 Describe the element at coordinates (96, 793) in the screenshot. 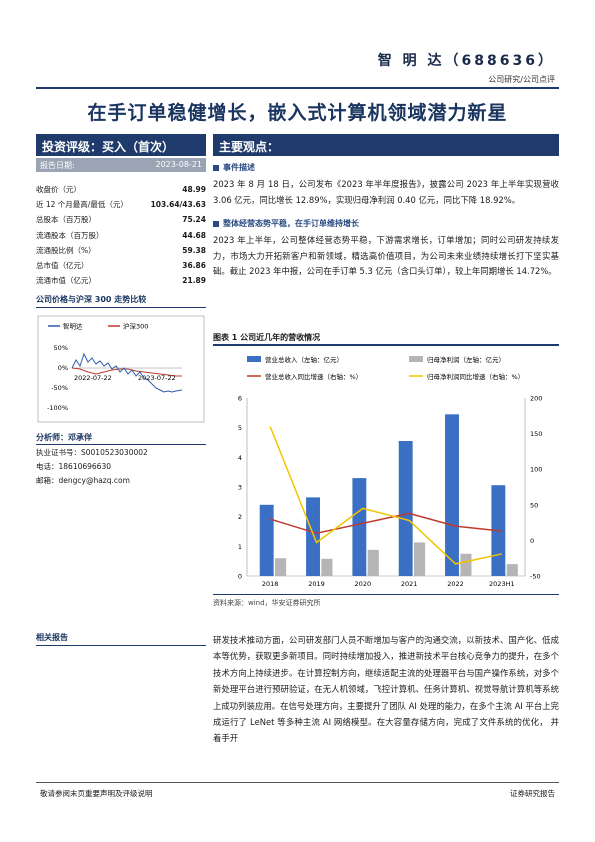

I see `footer-disclaimer: 敬请参阅末页重要声明及评级说明` at that location.